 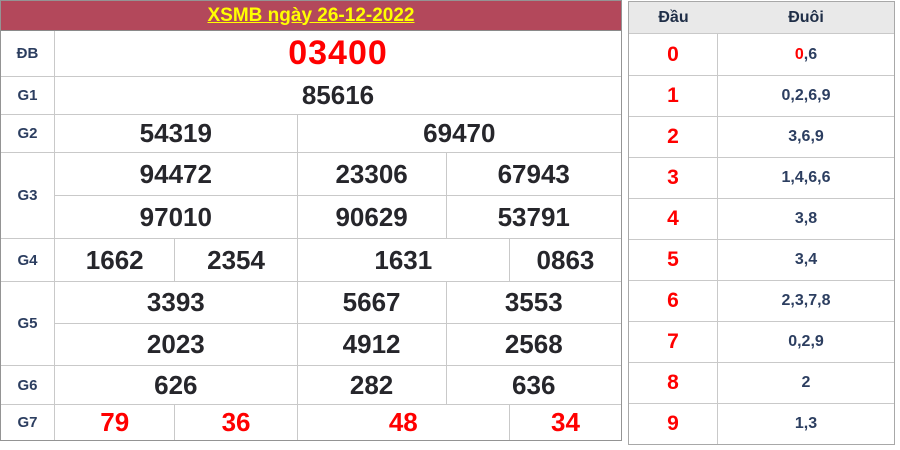 What do you see at coordinates (673, 137) in the screenshot?
I see `dau-digit: 2` at bounding box center [673, 137].